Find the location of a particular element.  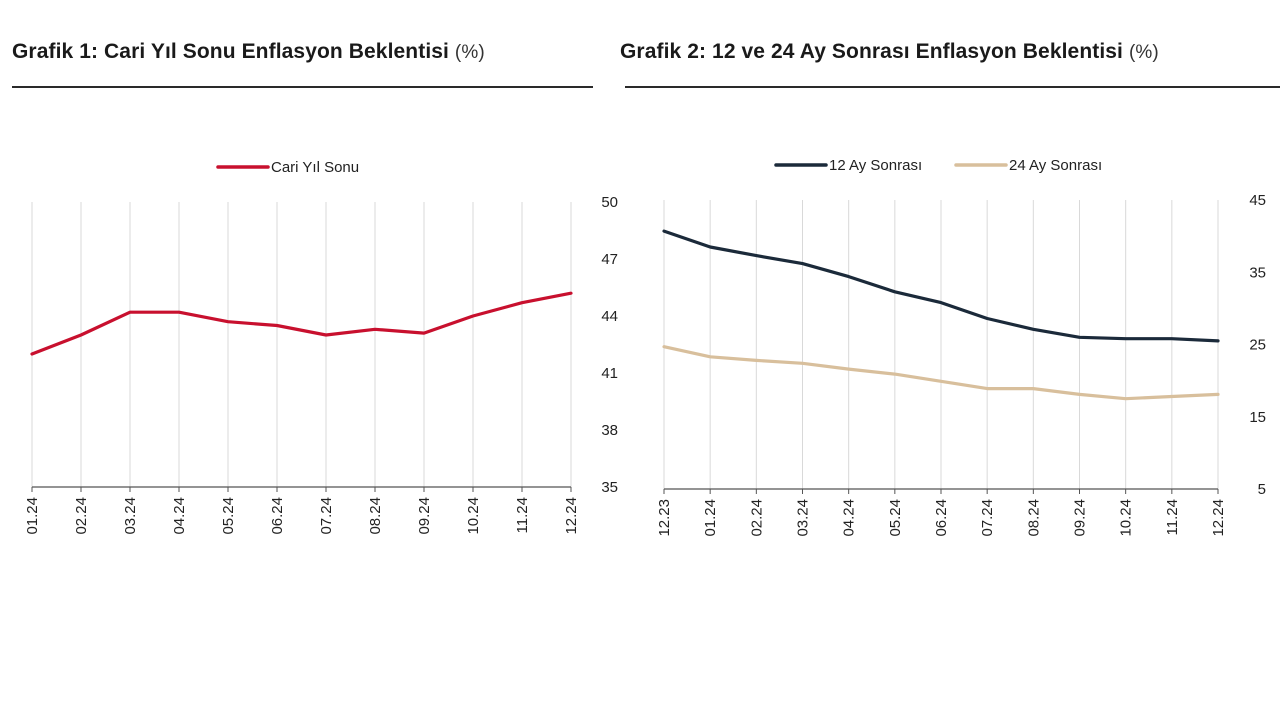

chart2-x-tick-label: 12.23 is located at coordinates (664, 518).